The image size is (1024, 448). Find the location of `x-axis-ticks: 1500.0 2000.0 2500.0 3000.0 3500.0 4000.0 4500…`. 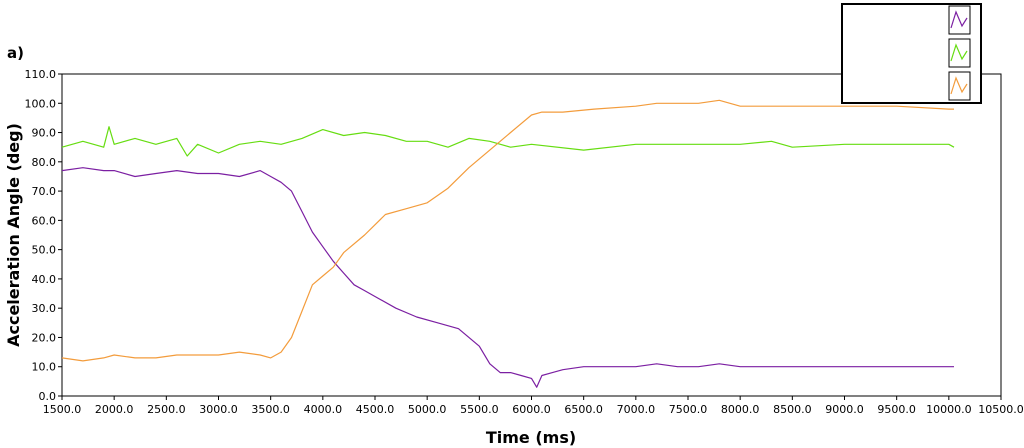

x-axis-ticks: 1500.0 2000.0 2500.0 3000.0 3500.0 4000.0 4500… is located at coordinates (533, 406).